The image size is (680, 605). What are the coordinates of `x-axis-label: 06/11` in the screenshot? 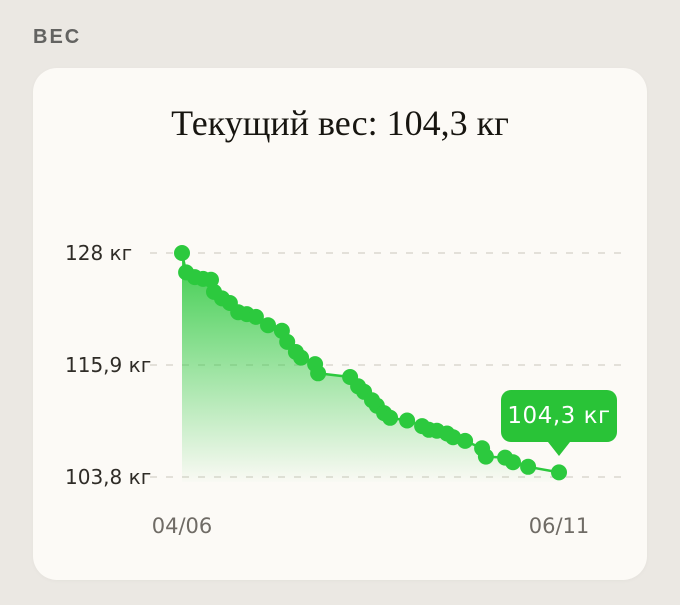 It's located at (559, 526).